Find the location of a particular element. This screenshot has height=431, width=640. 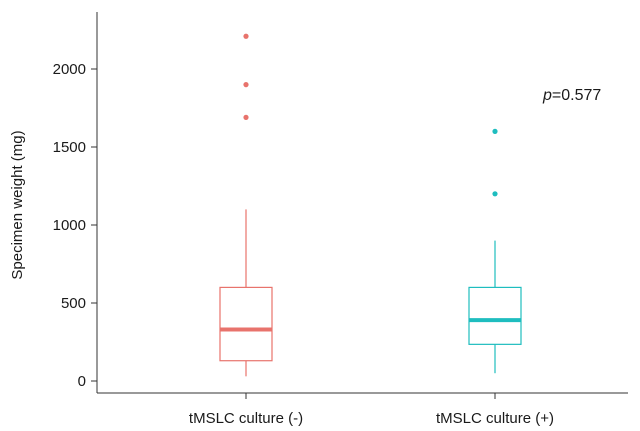

x-tick-label: tMSLC culture (+) is located at coordinates (495, 418).